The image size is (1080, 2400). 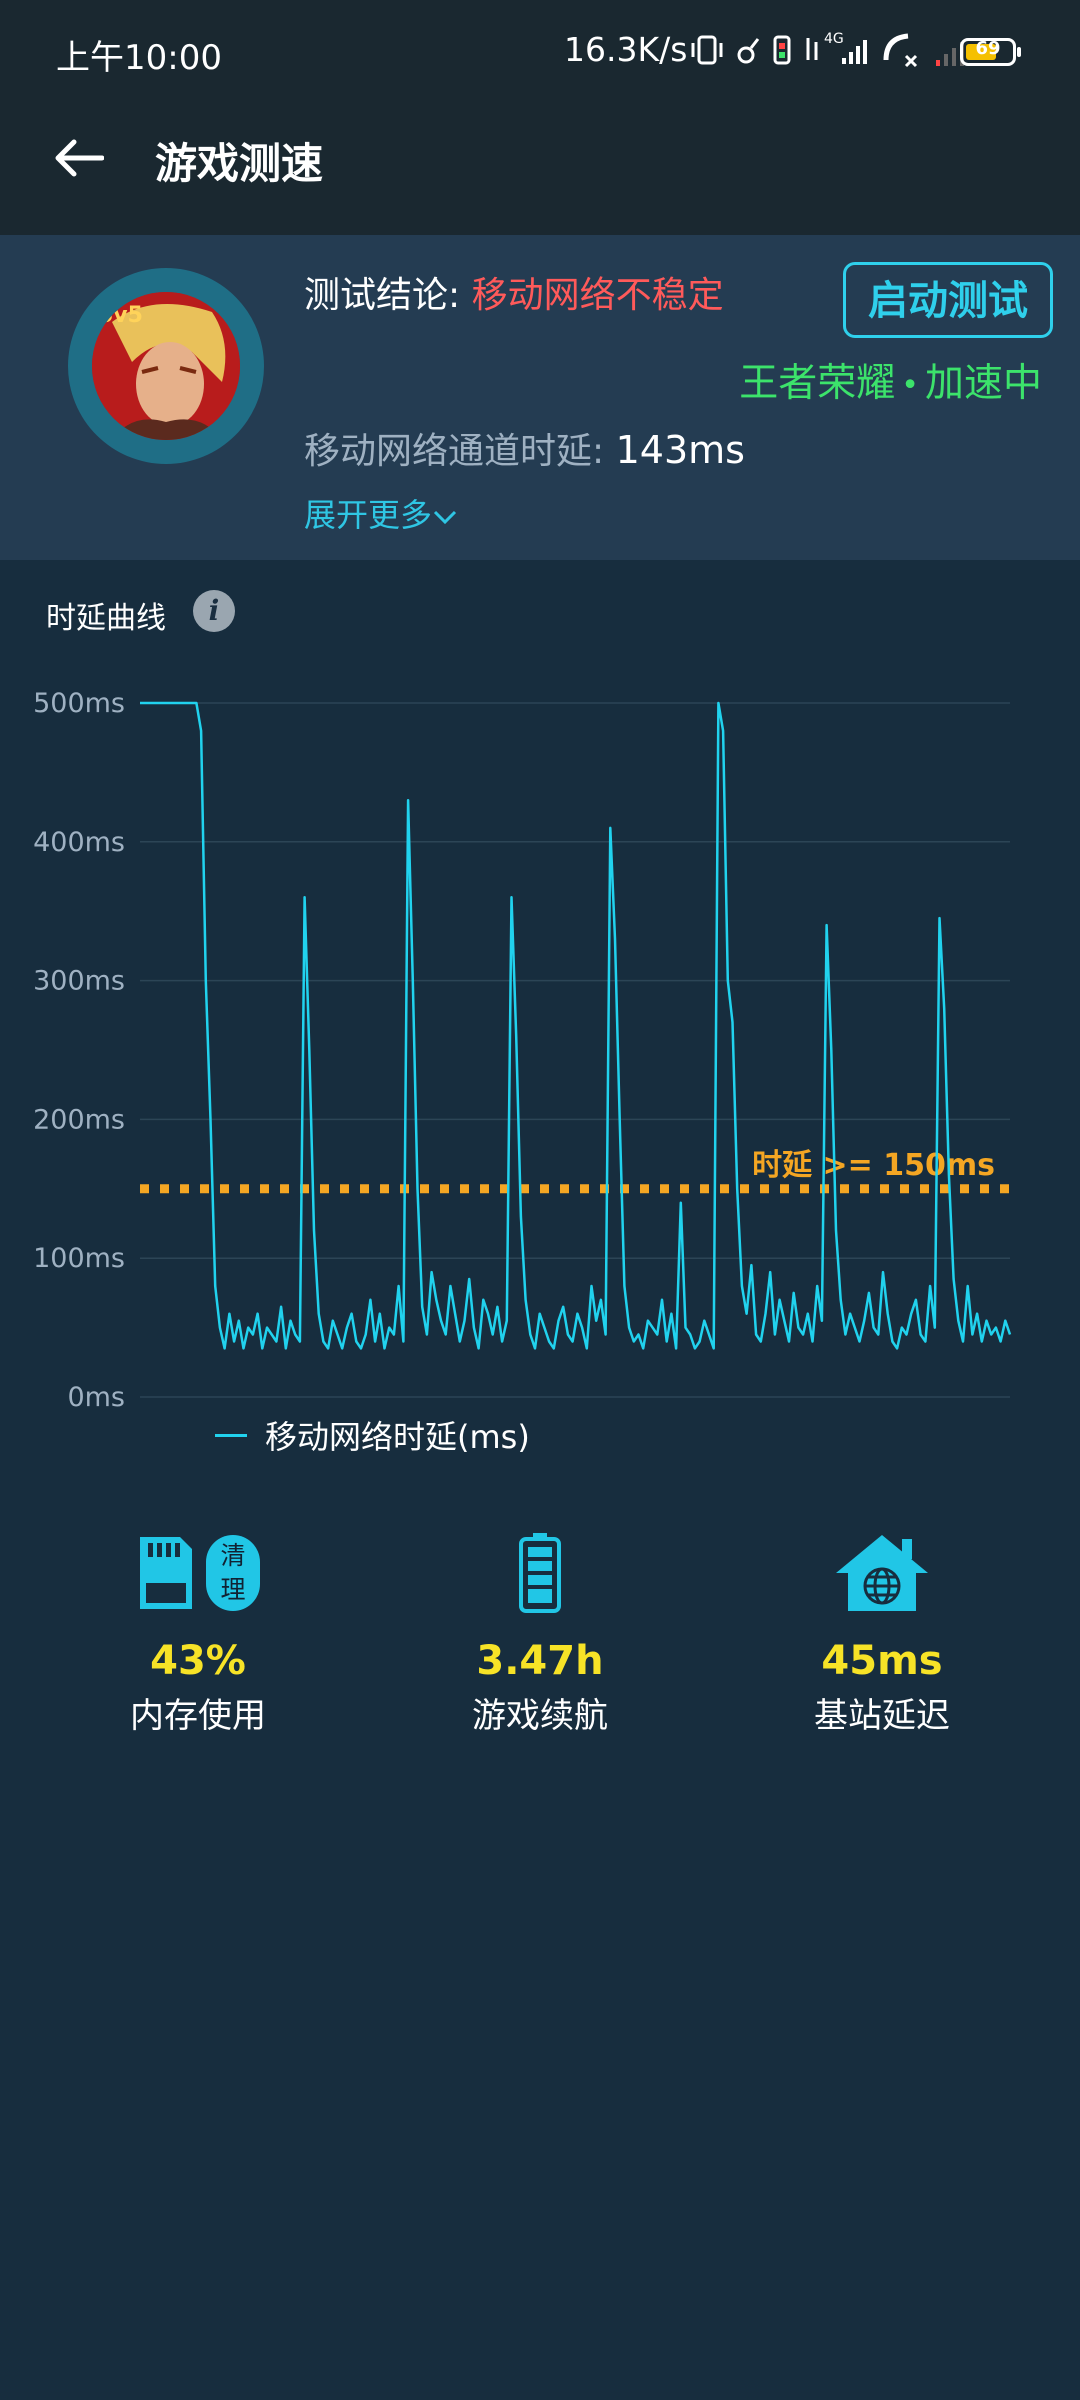 I want to click on house-globe-icon, so click(x=882, y=1573).